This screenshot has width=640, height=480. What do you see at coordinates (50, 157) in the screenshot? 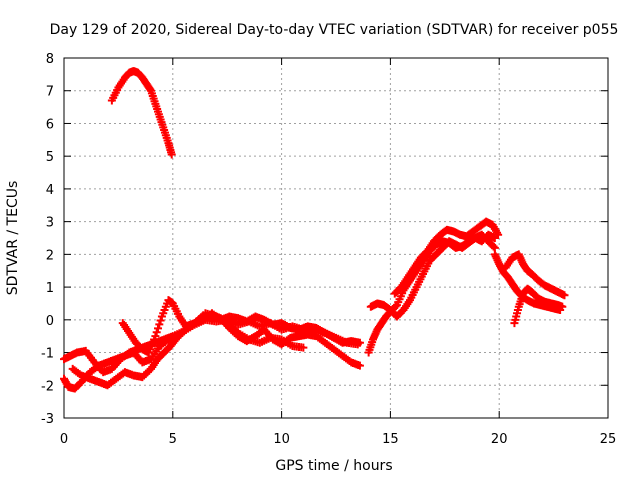
I see `y-tick-label: 5` at bounding box center [50, 157].